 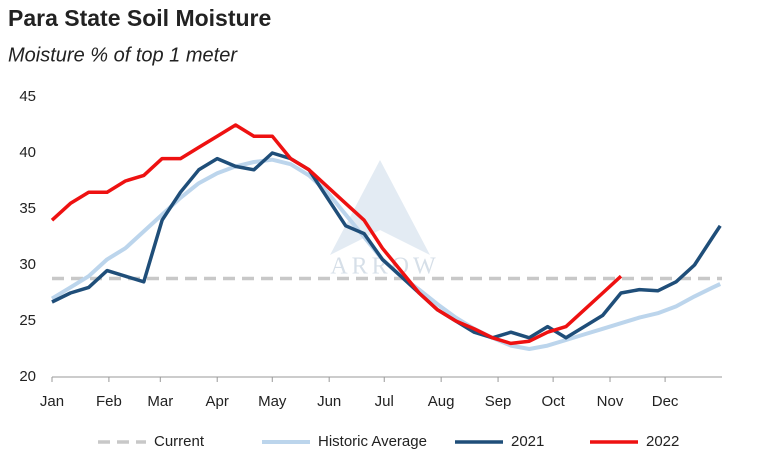 I want to click on legend-label: Historic Average, so click(x=372, y=441).